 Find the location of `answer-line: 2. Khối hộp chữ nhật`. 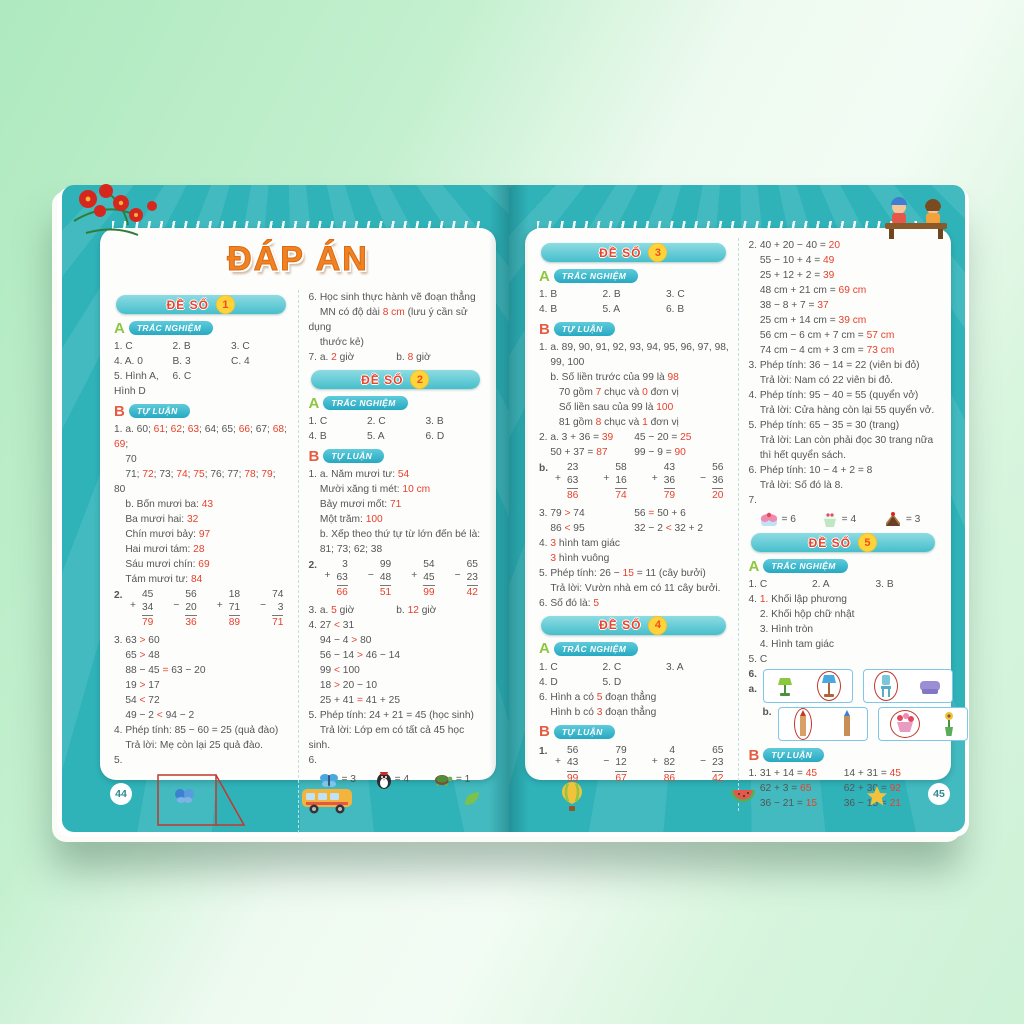

answer-line: 2. Khối hộp chữ nhật is located at coordinates (801, 614).